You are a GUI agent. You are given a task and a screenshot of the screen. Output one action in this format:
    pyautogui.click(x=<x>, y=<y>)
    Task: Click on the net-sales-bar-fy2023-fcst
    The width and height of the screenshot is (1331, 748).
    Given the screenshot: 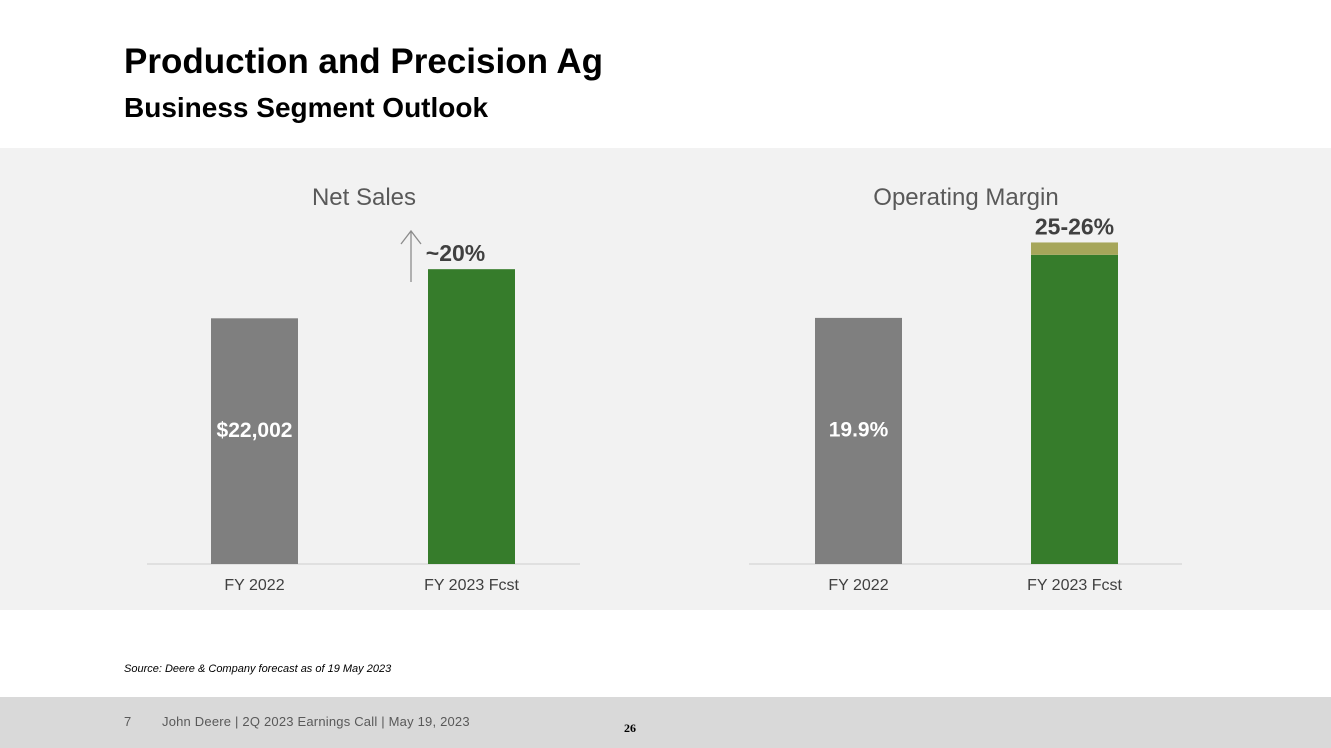 What is the action you would take?
    pyautogui.click(x=471, y=416)
    